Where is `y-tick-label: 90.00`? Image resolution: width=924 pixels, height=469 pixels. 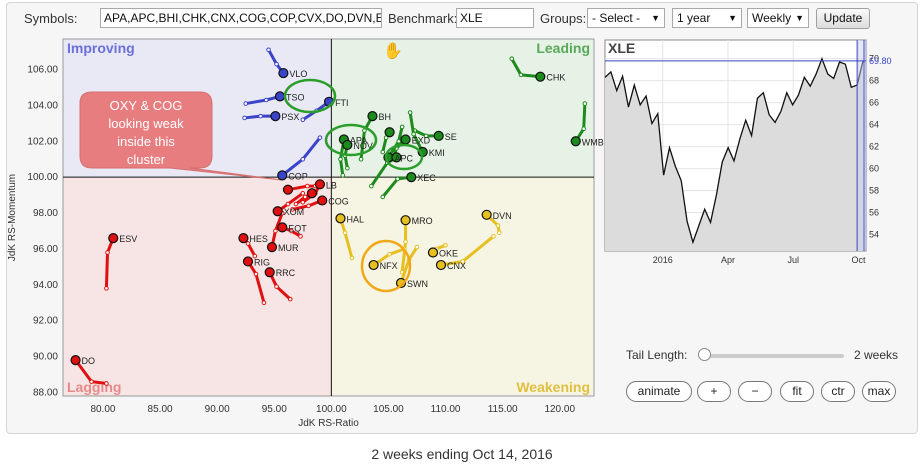 y-tick-label: 90.00 is located at coordinates (45, 357).